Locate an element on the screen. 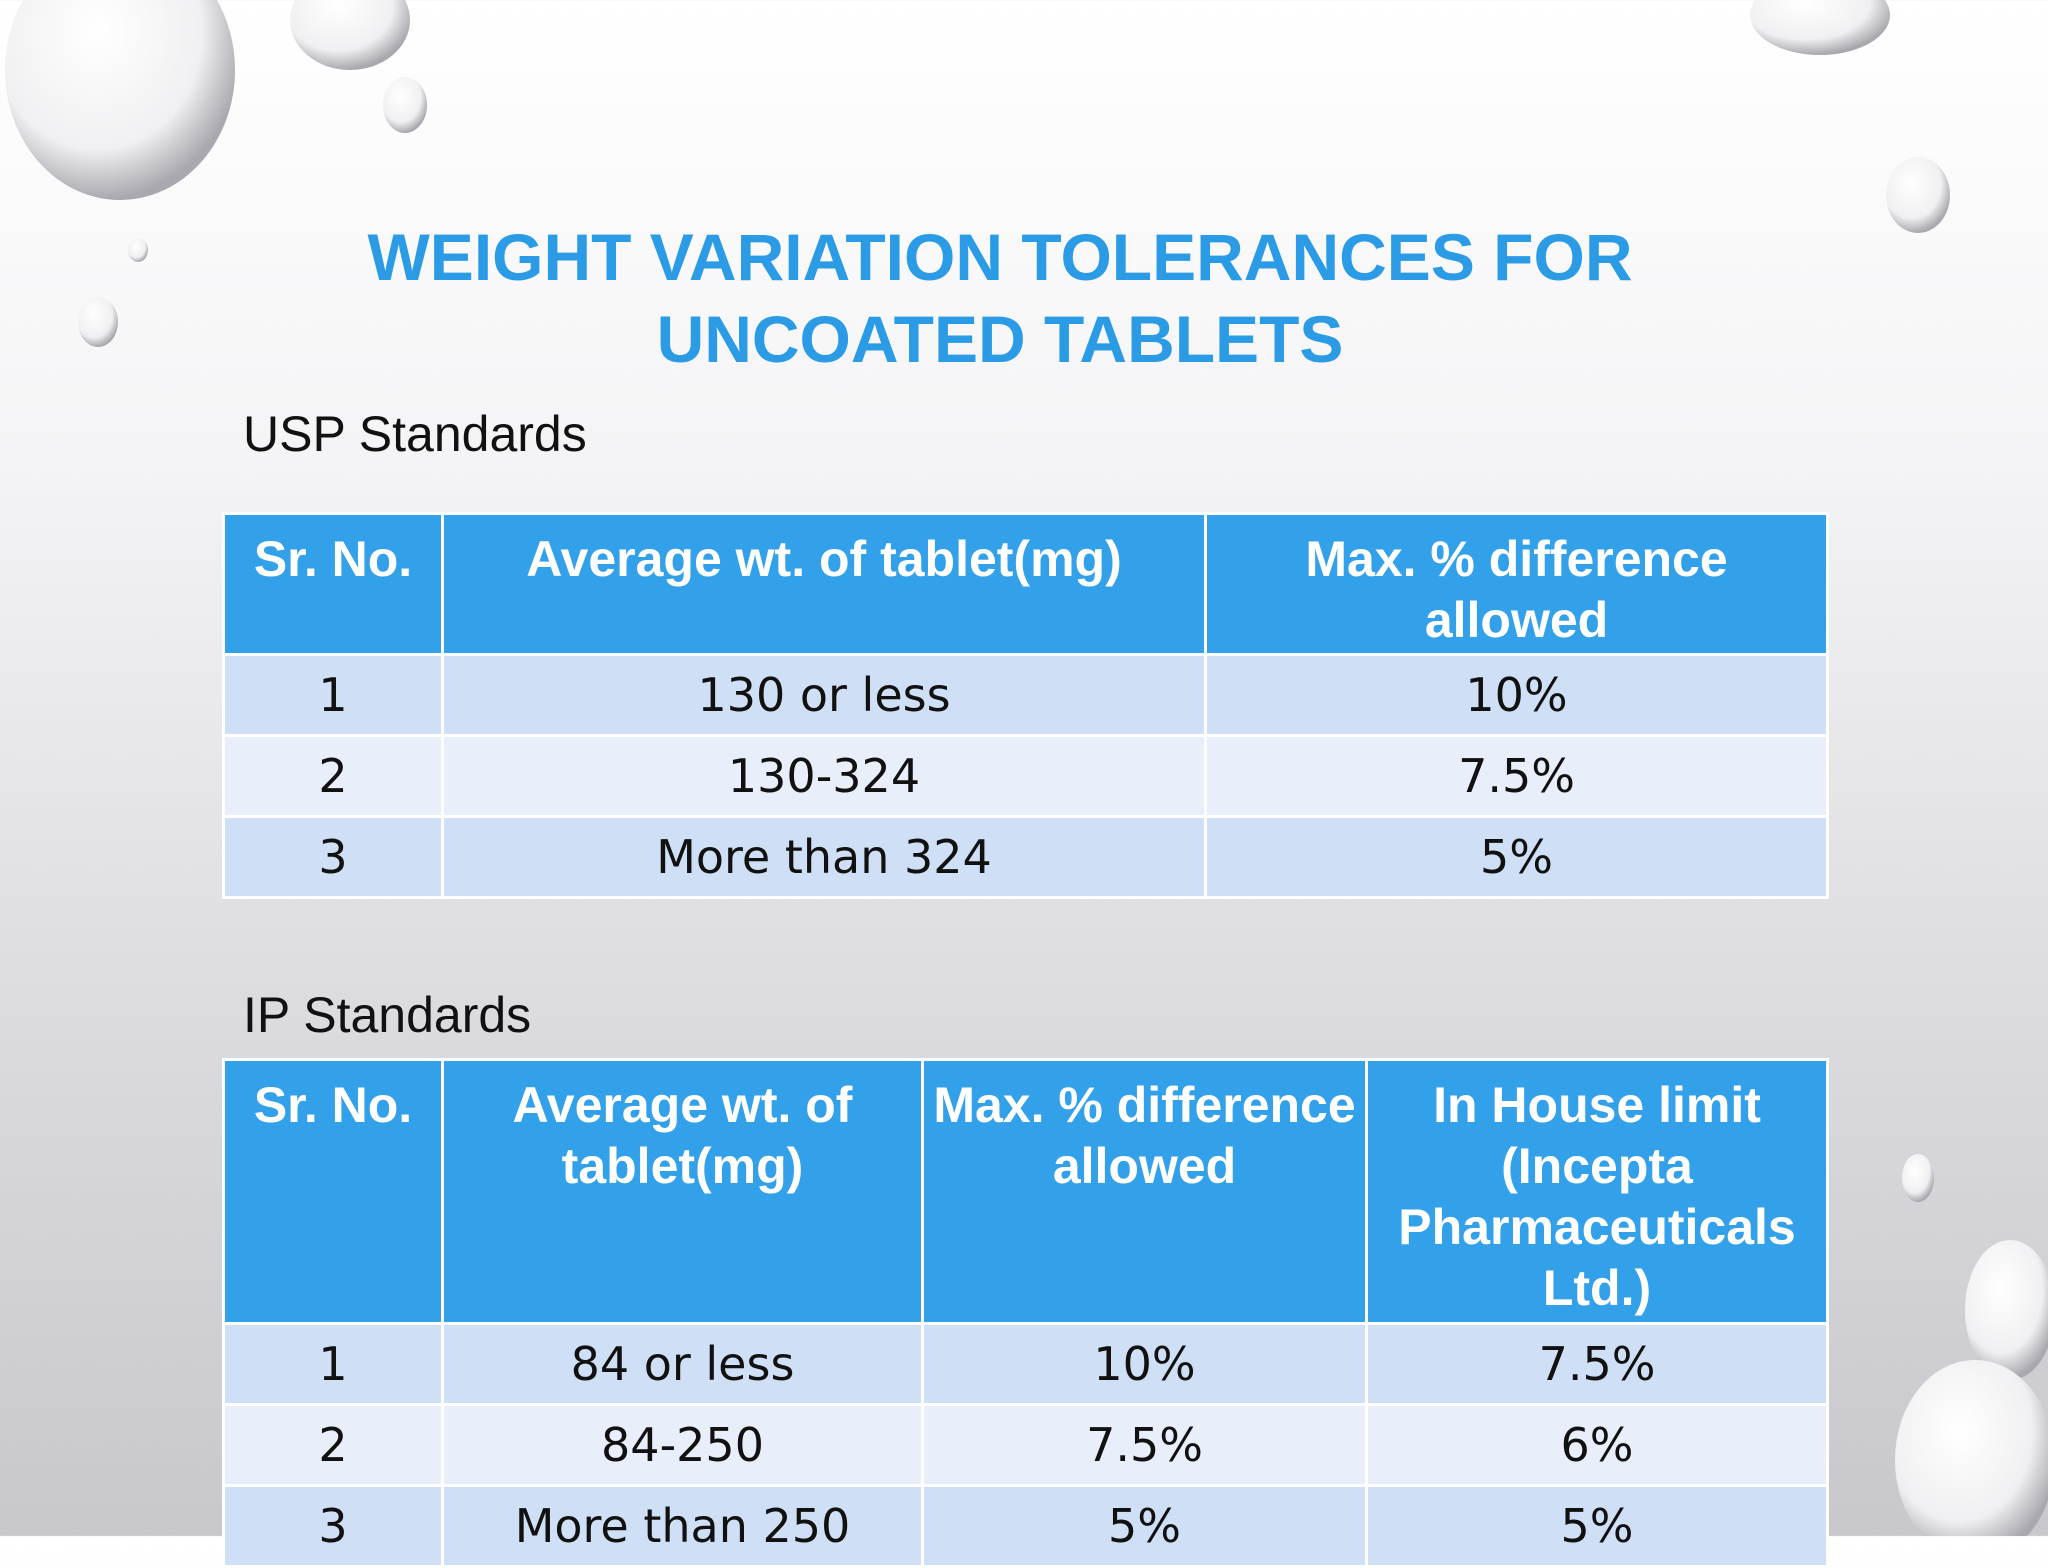 The width and height of the screenshot is (2048, 1568). section-heading: IP Standards is located at coordinates (387, 1015).